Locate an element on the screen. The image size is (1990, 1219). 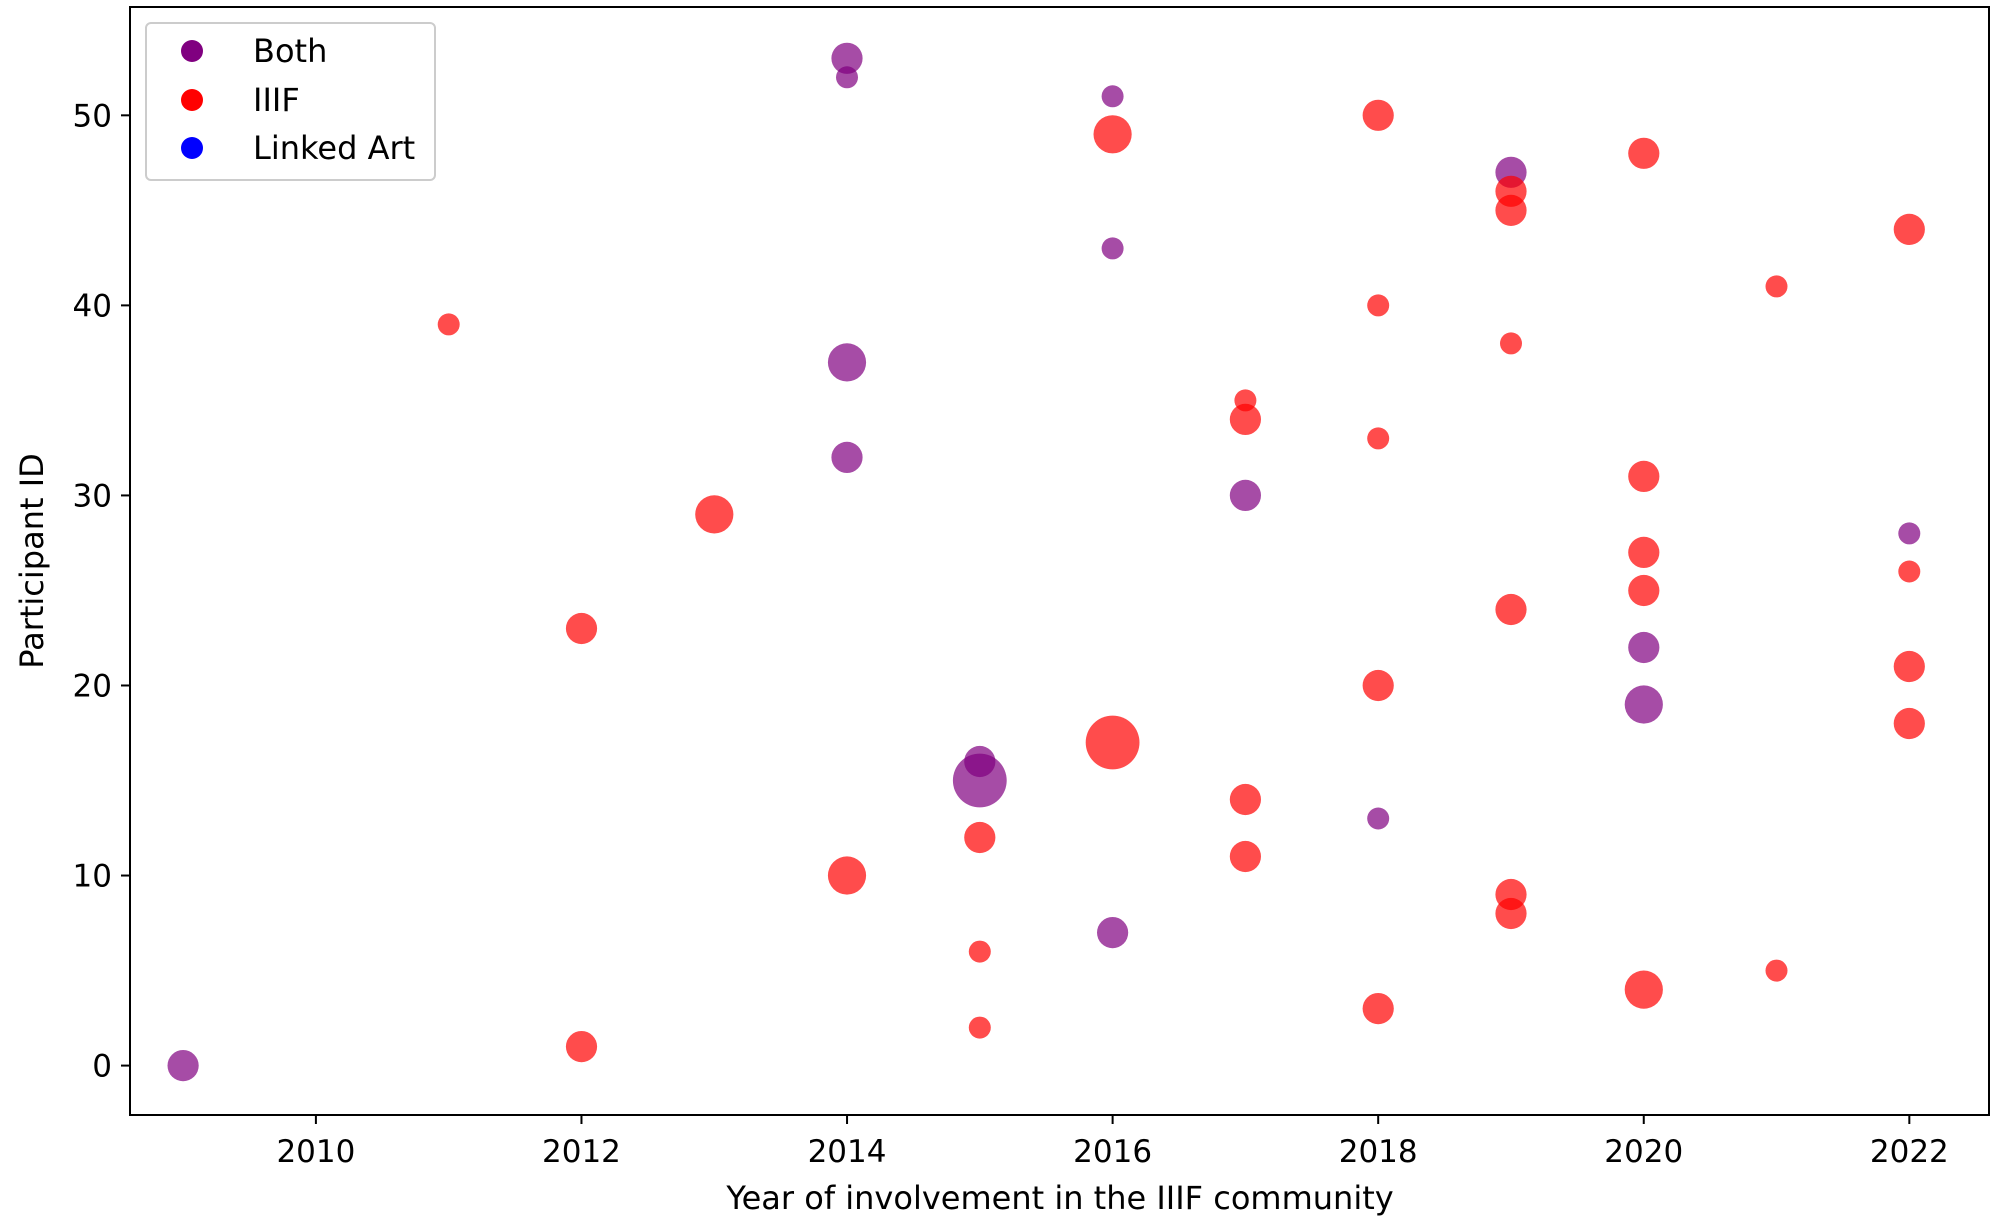
legend: Both IIIF Linked Art is located at coordinates (290, 101).